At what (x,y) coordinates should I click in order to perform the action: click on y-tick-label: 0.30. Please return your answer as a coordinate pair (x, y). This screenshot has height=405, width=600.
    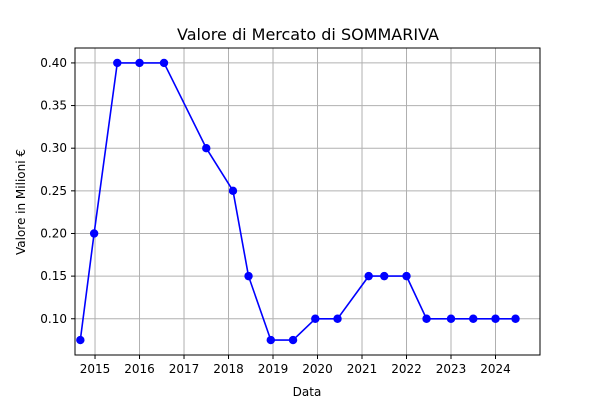
    Looking at the image, I should click on (53, 148).